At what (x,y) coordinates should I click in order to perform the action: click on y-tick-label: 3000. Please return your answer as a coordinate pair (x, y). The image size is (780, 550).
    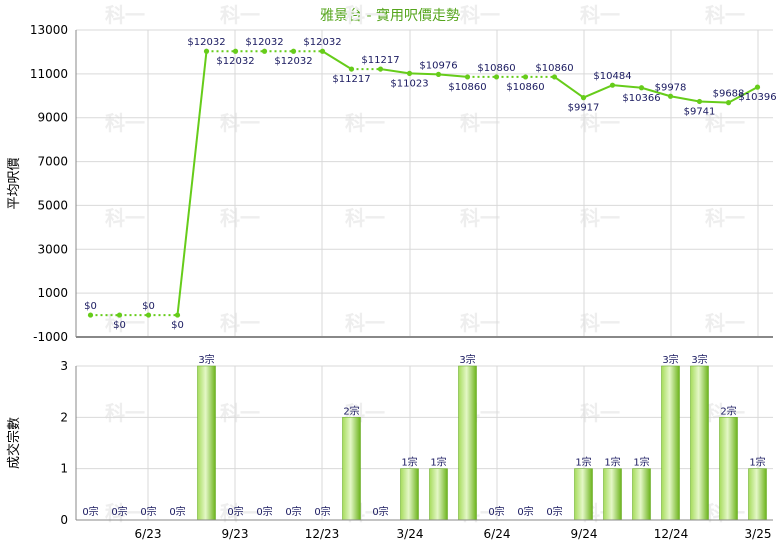
    Looking at the image, I should click on (52, 249).